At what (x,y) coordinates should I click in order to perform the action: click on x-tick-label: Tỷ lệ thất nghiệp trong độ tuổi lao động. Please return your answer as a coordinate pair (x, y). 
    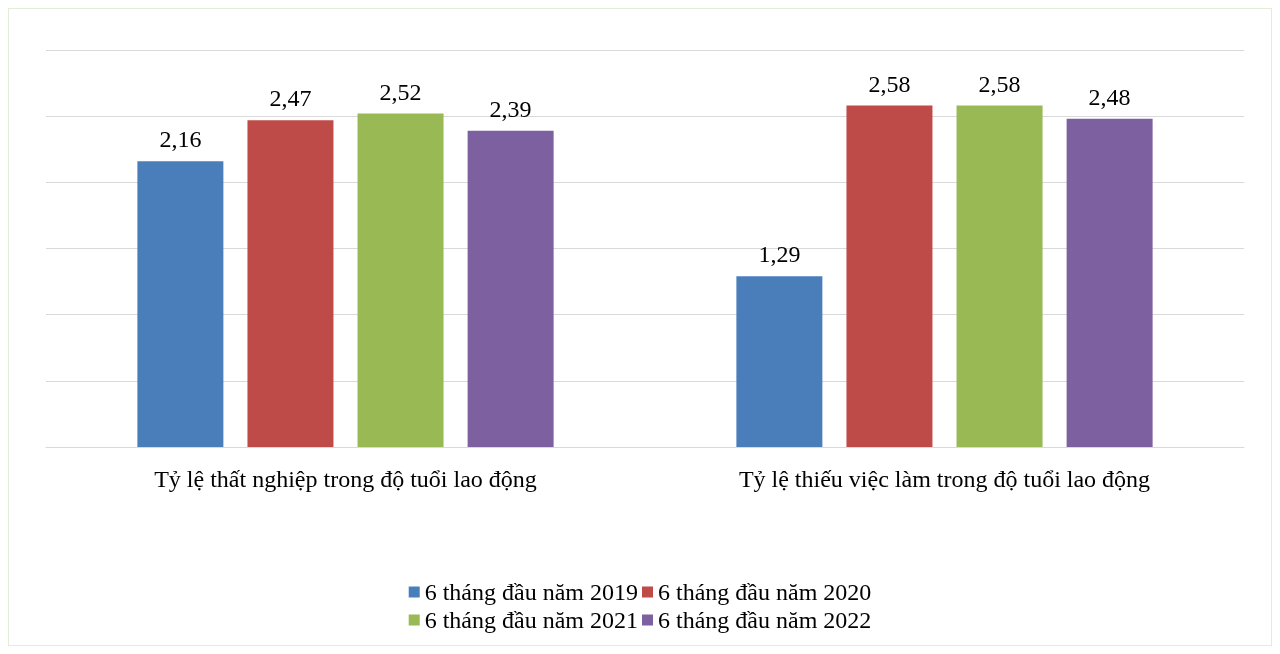
    Looking at the image, I should click on (345, 479).